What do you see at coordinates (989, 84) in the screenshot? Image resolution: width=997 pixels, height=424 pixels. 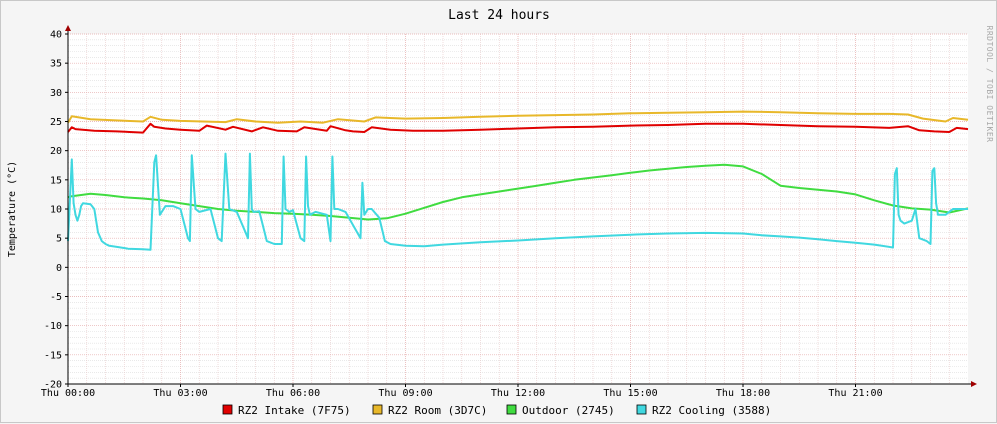 I see `watermark: RRDTOOL / TOBI OETIKER` at bounding box center [989, 84].